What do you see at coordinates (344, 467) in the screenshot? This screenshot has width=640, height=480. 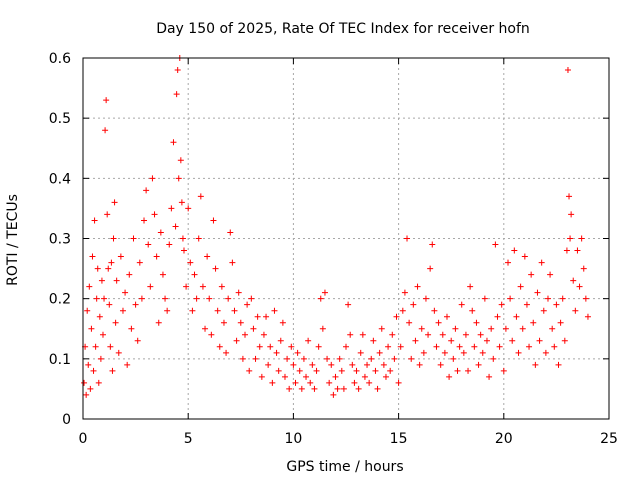 I see `x-axis-label: GPS time / hours` at bounding box center [344, 467].